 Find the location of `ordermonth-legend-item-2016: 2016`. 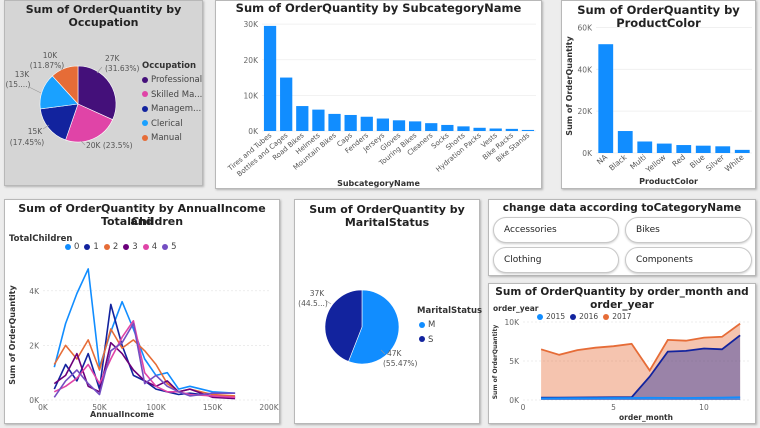

ordermonth-legend-item-2016: 2016 is located at coordinates (584, 317).